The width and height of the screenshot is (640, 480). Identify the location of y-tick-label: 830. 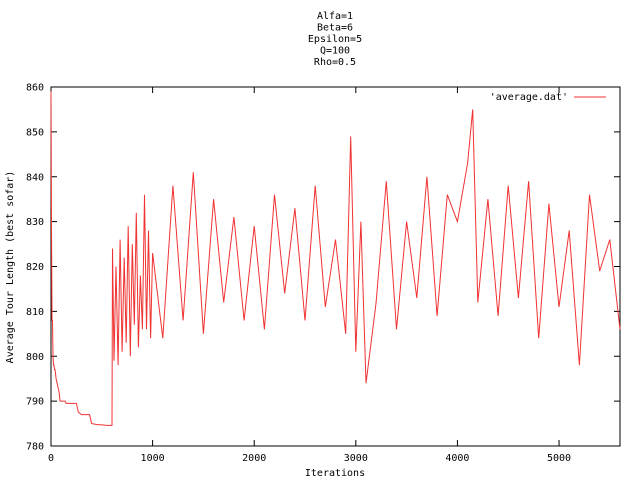
(35, 222).